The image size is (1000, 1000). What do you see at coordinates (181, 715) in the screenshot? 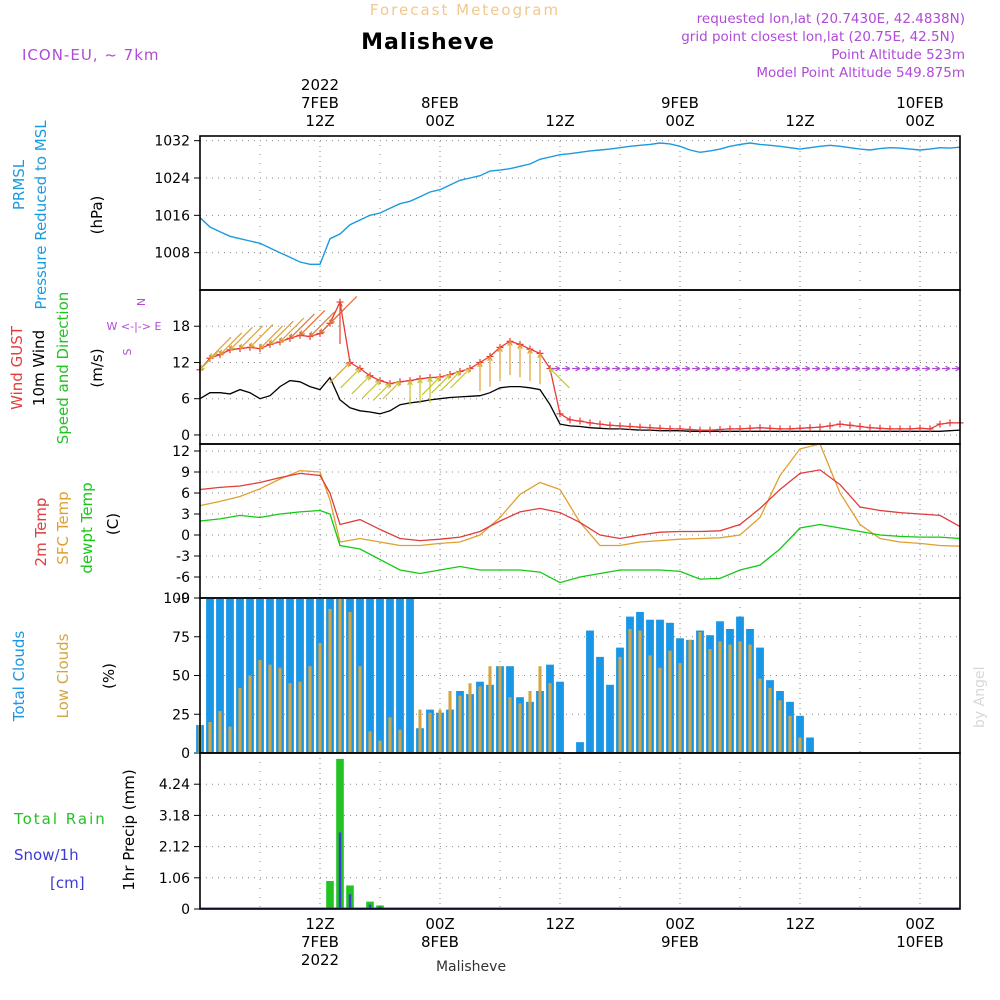
I see `y-tick-label: 25` at bounding box center [181, 715].